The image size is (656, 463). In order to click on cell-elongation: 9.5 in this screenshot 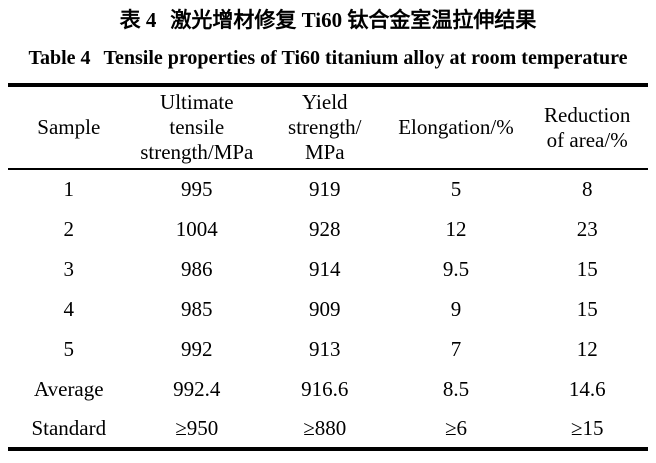, I will do `click(456, 268)`.